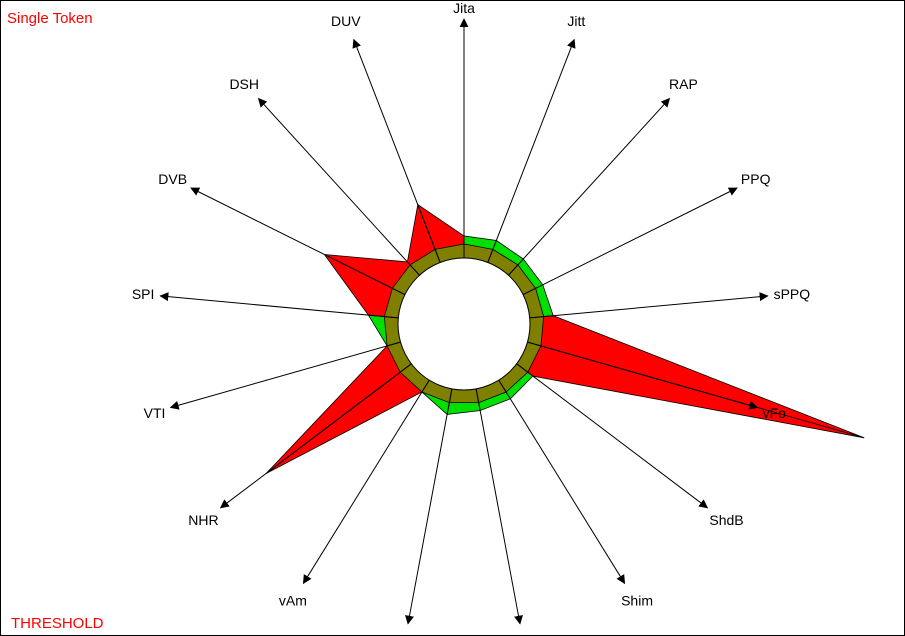  Describe the element at coordinates (155, 413) in the screenshot. I see `axis-label-vti: VTI` at that location.